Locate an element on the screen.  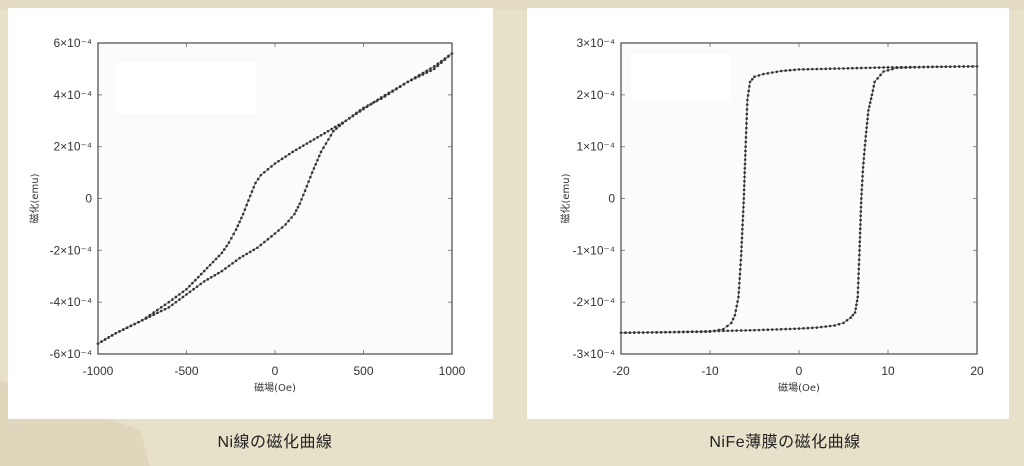
x-tick-label: -500 is located at coordinates (186, 371).